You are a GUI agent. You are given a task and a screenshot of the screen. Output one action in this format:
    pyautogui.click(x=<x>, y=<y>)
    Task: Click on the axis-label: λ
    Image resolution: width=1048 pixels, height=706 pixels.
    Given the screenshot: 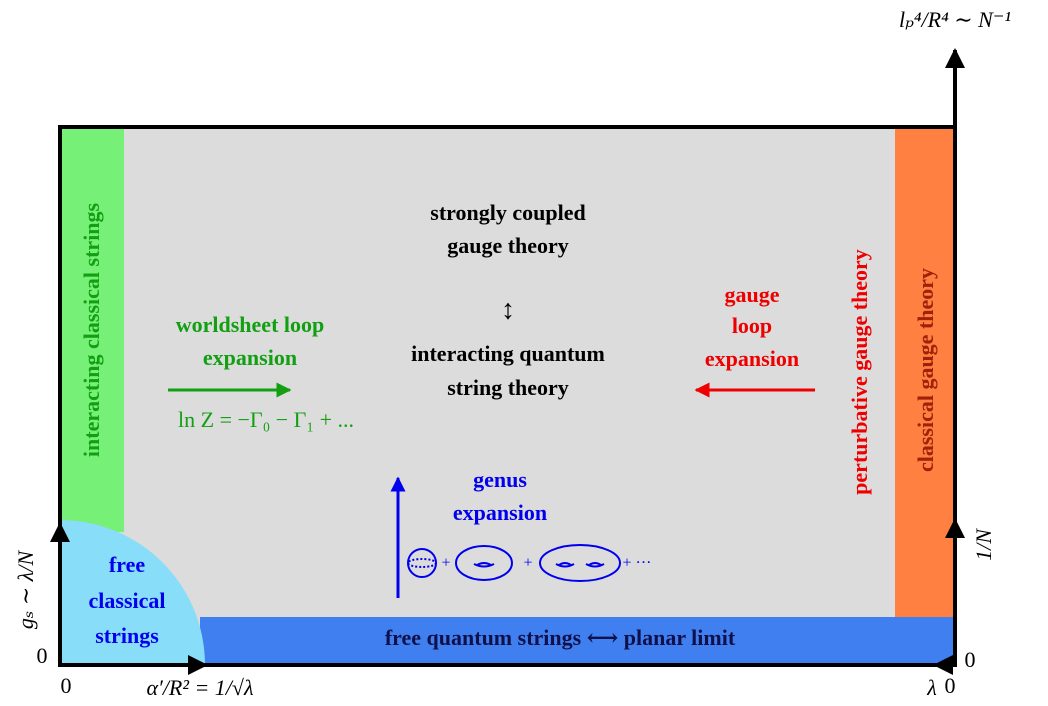 What is the action you would take?
    pyautogui.click(x=931, y=687)
    